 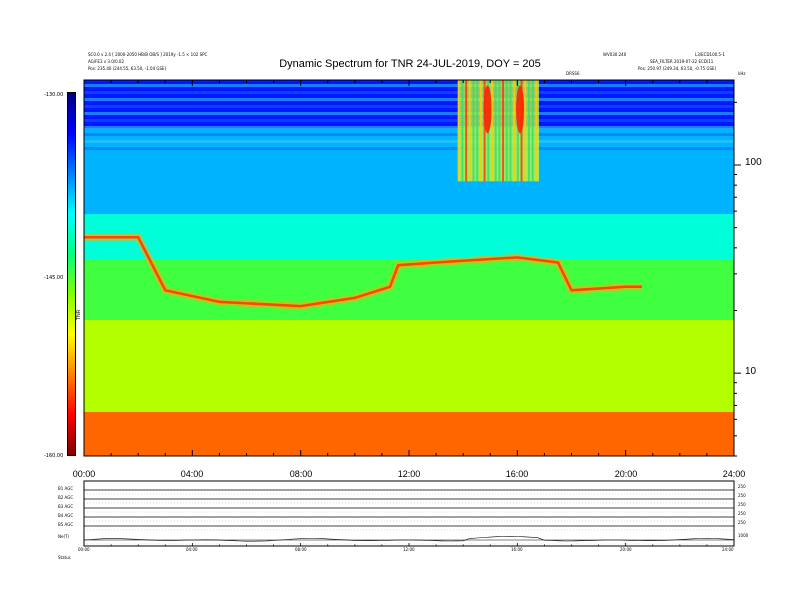 I want to click on bottom-x-tick-6: 24:00, so click(x=728, y=549).